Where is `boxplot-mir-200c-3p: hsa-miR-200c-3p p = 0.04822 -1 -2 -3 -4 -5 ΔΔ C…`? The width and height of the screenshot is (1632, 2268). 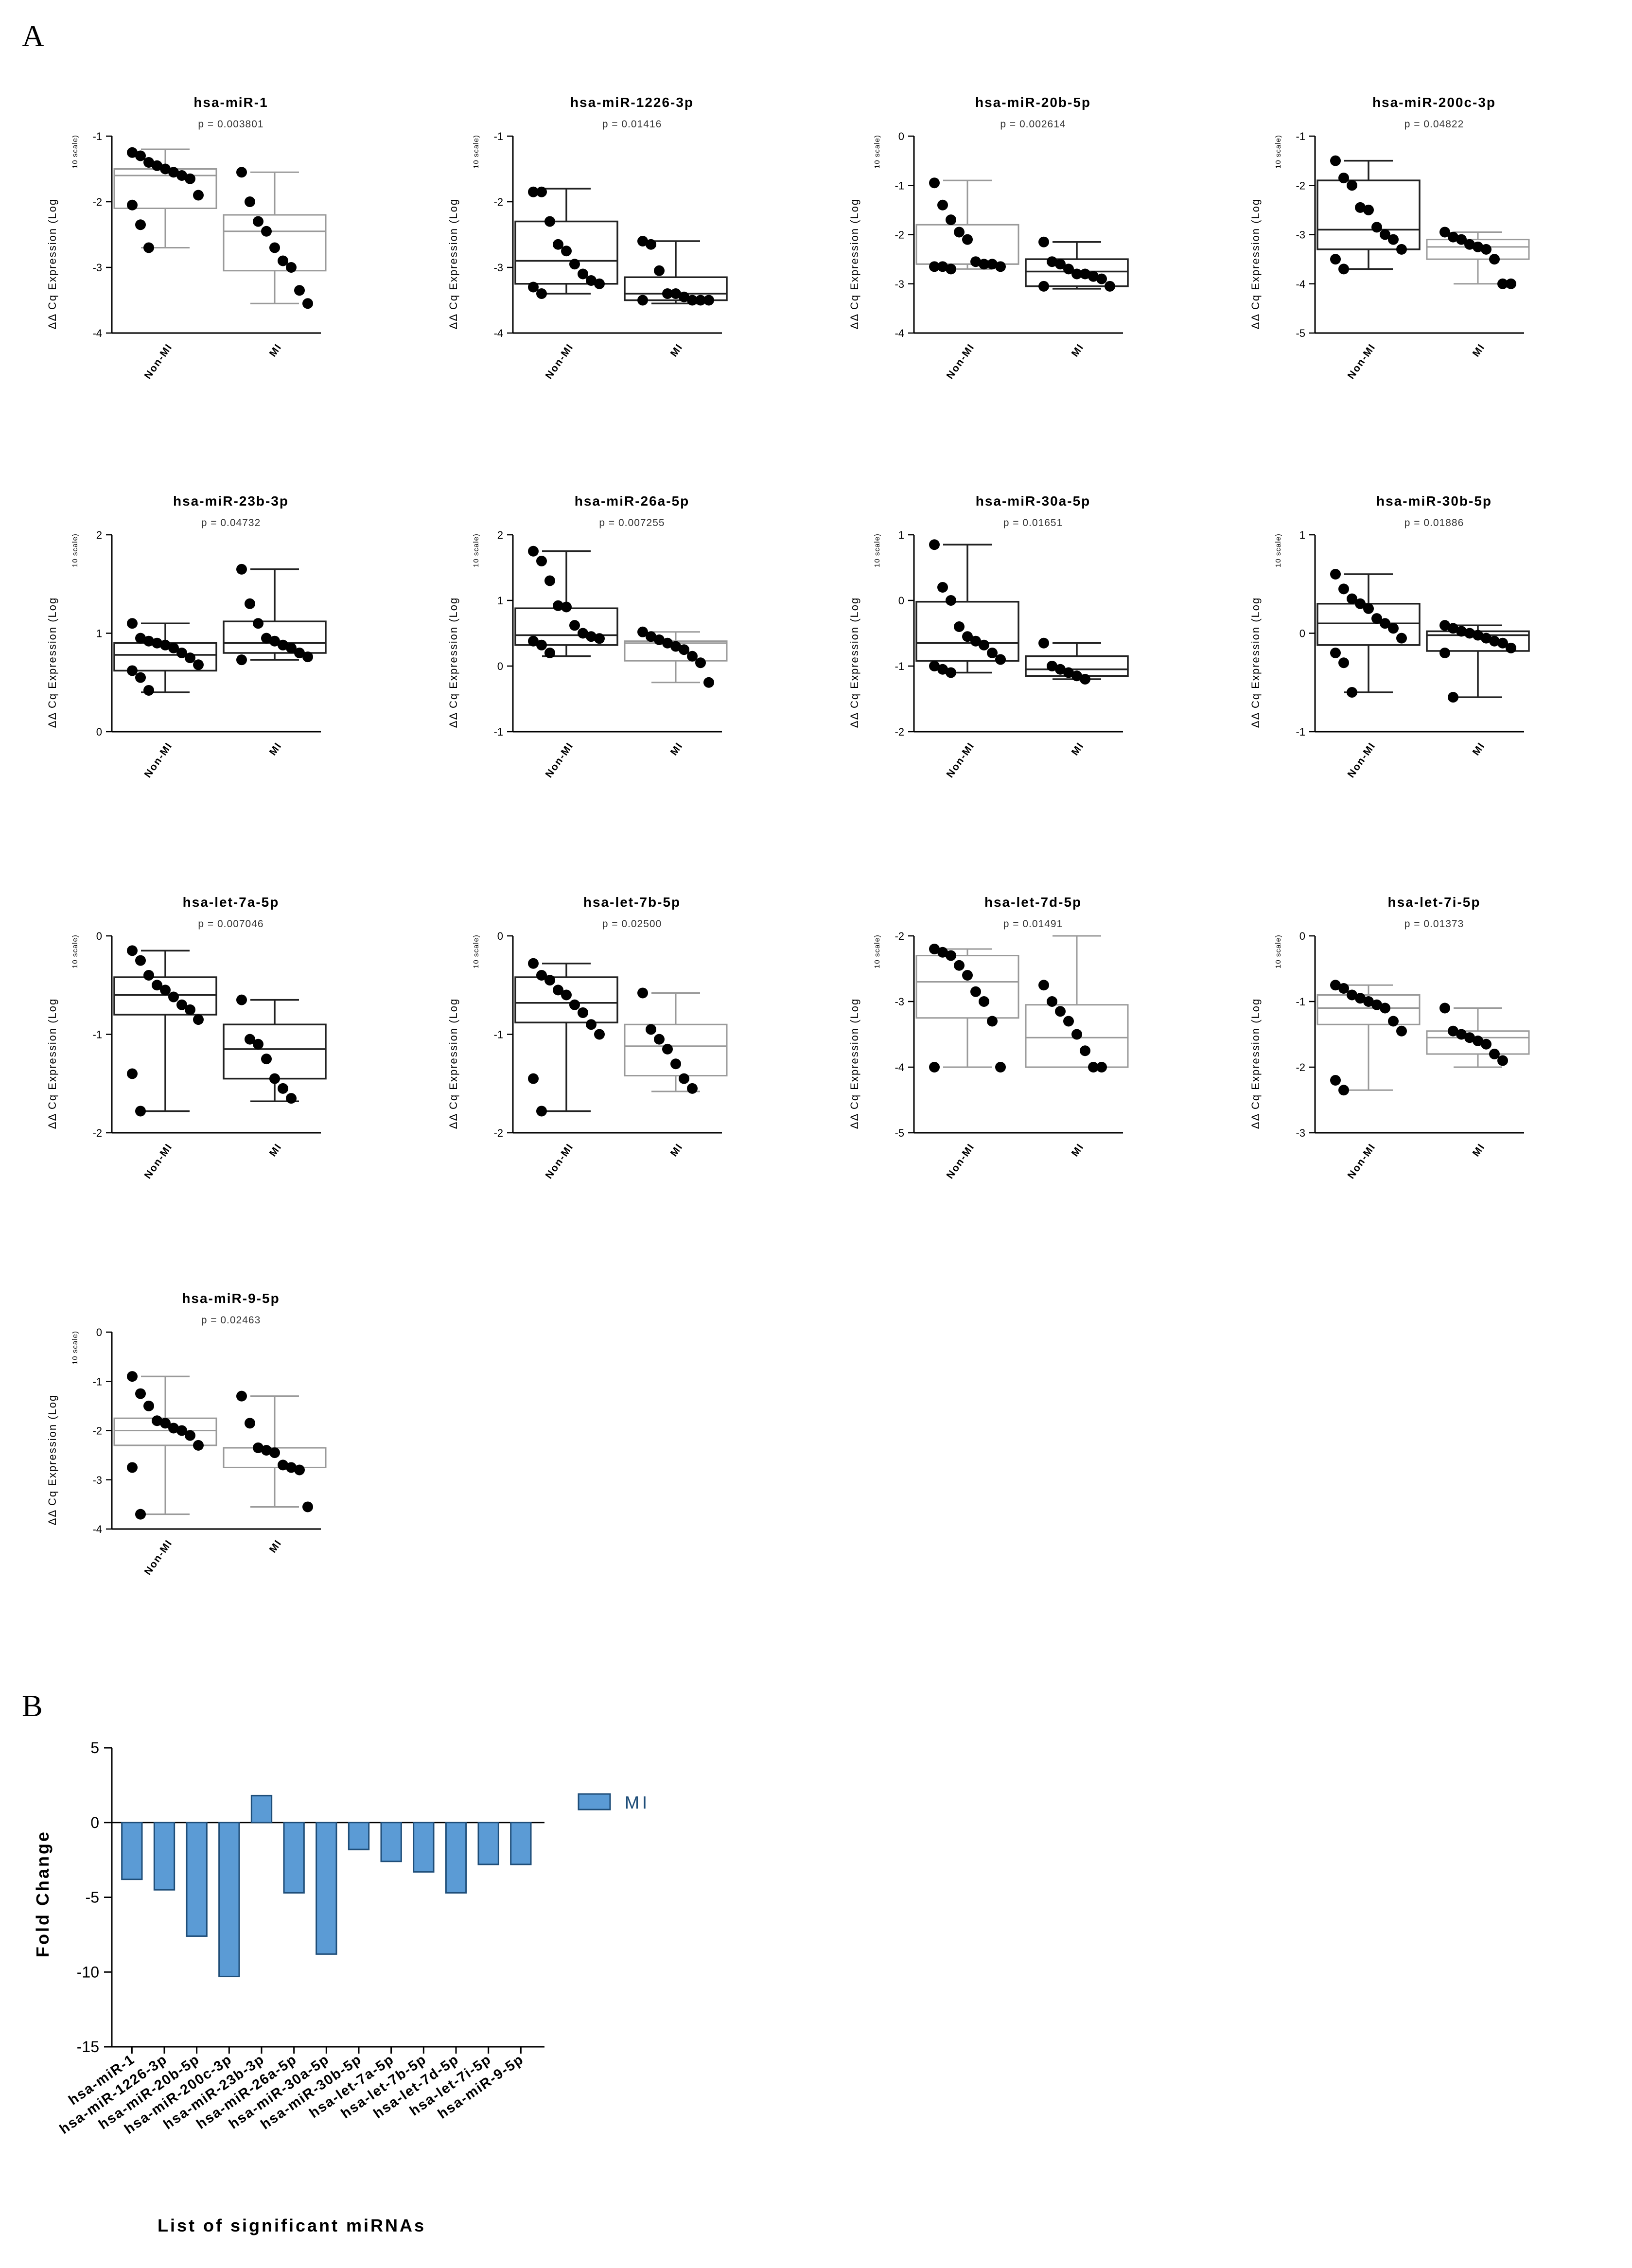 boxplot-mir-200c-3p: hsa-miR-200c-3p p = 0.04822 -1 -2 -3 -4 -5 ΔΔ C… is located at coordinates (1389, 238).